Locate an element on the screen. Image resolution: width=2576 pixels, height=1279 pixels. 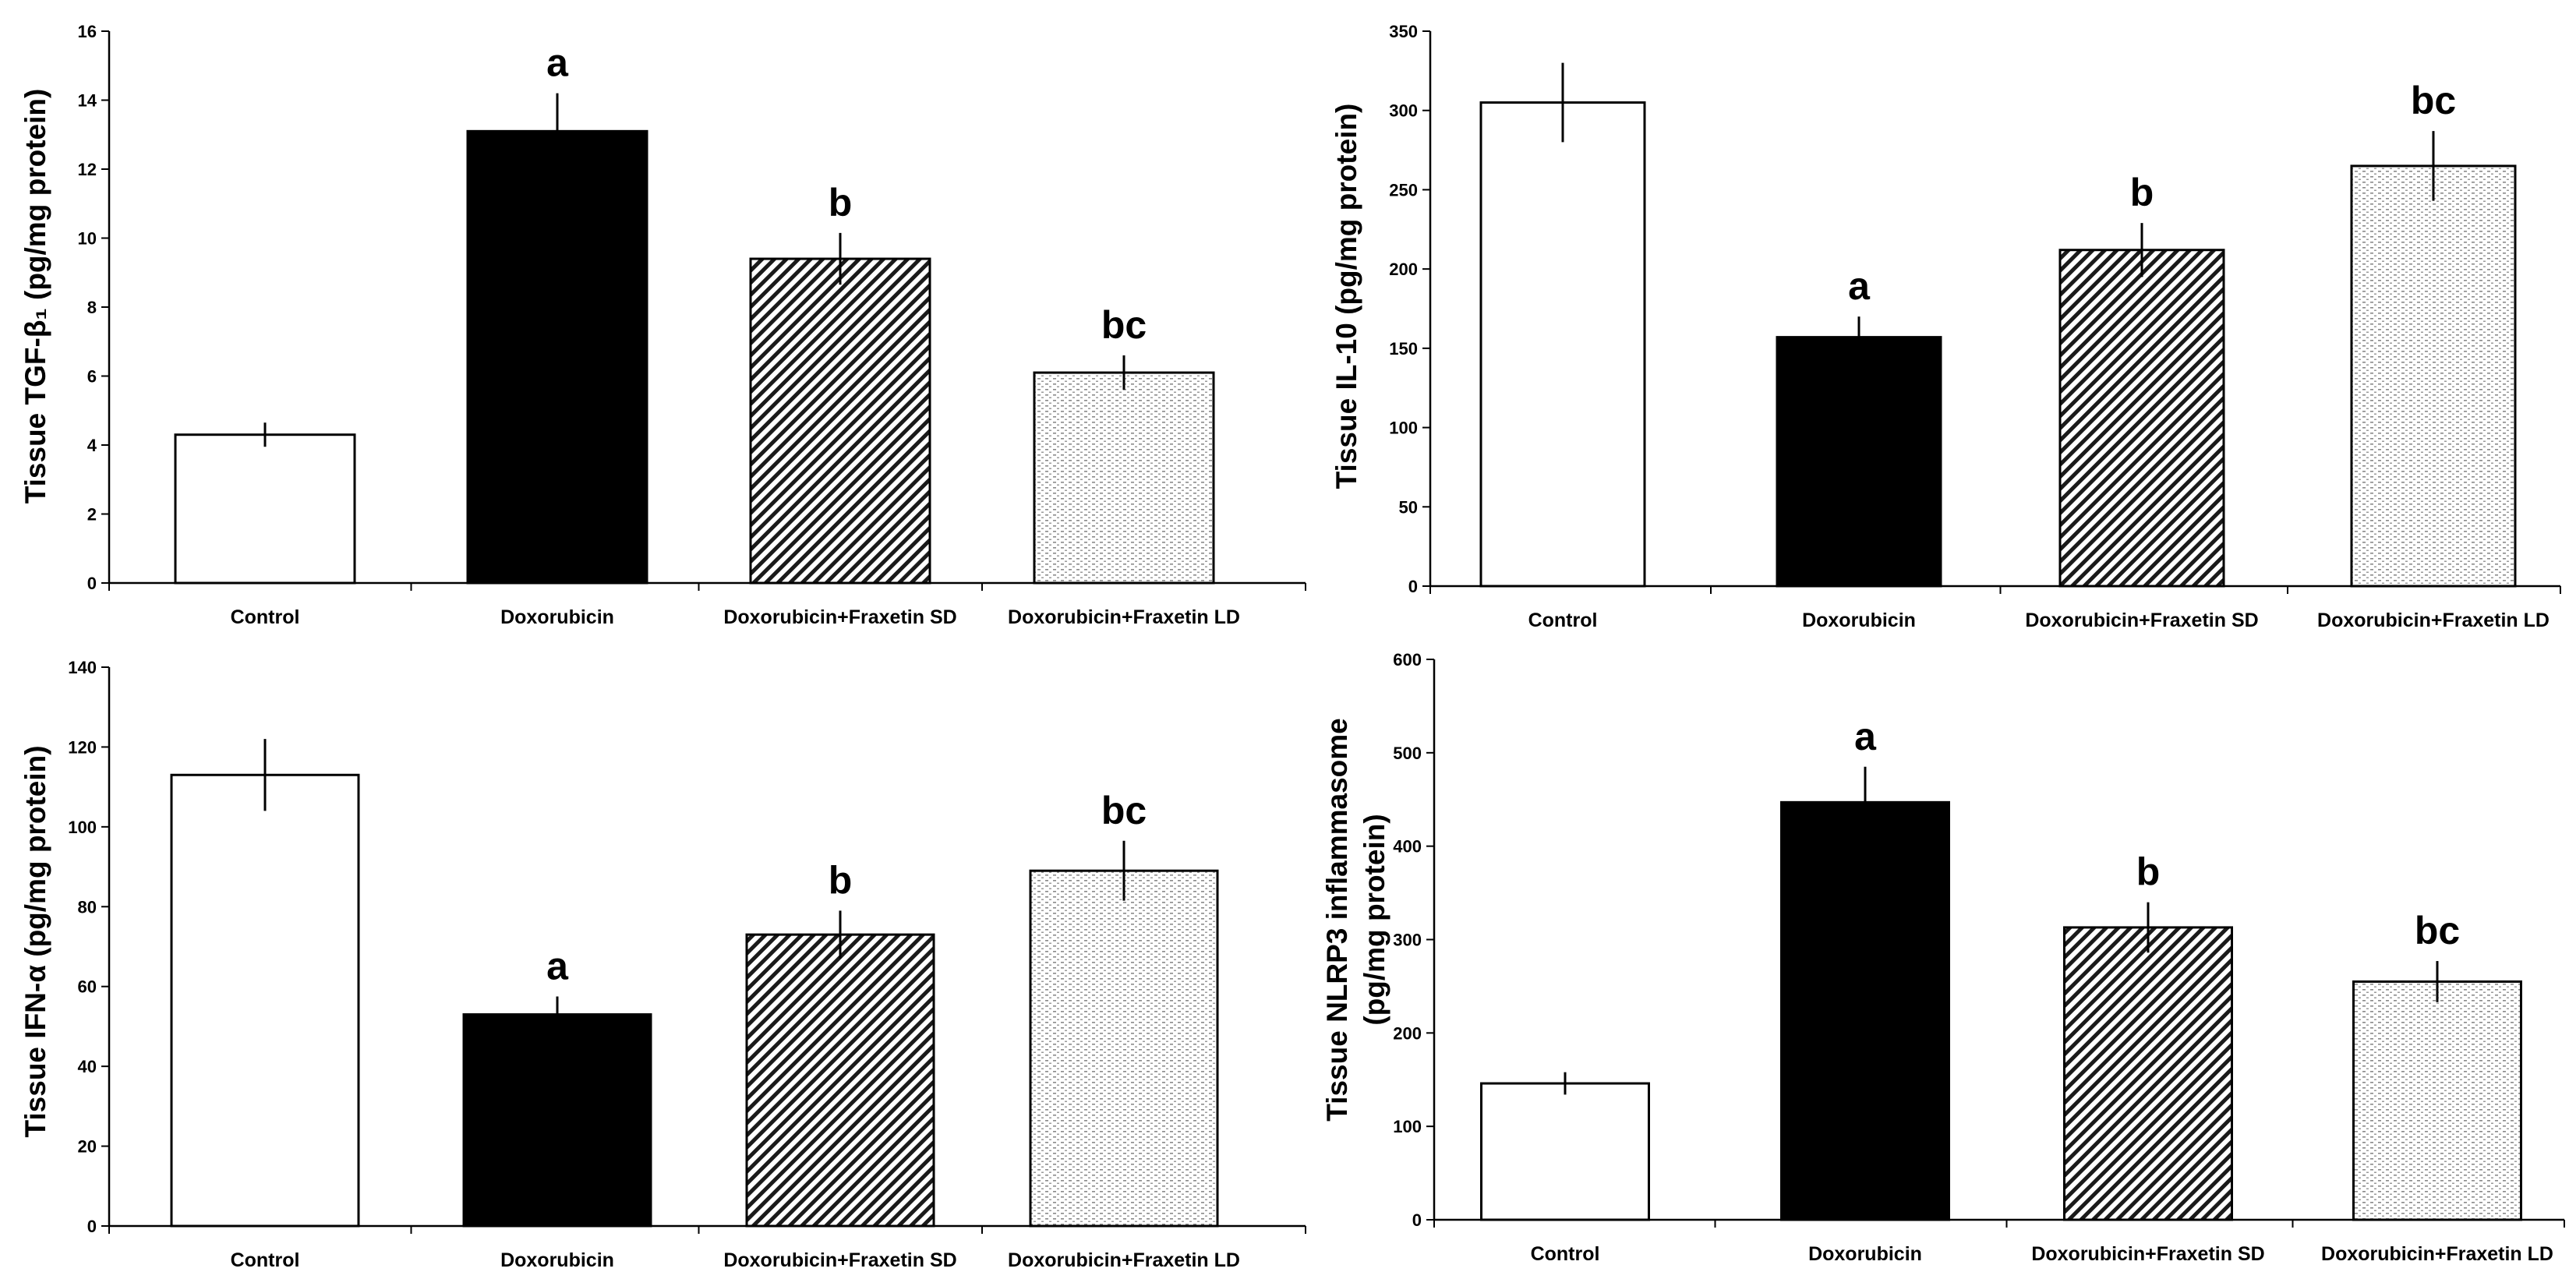
y-tick-label: 2 is located at coordinates (92, 515).